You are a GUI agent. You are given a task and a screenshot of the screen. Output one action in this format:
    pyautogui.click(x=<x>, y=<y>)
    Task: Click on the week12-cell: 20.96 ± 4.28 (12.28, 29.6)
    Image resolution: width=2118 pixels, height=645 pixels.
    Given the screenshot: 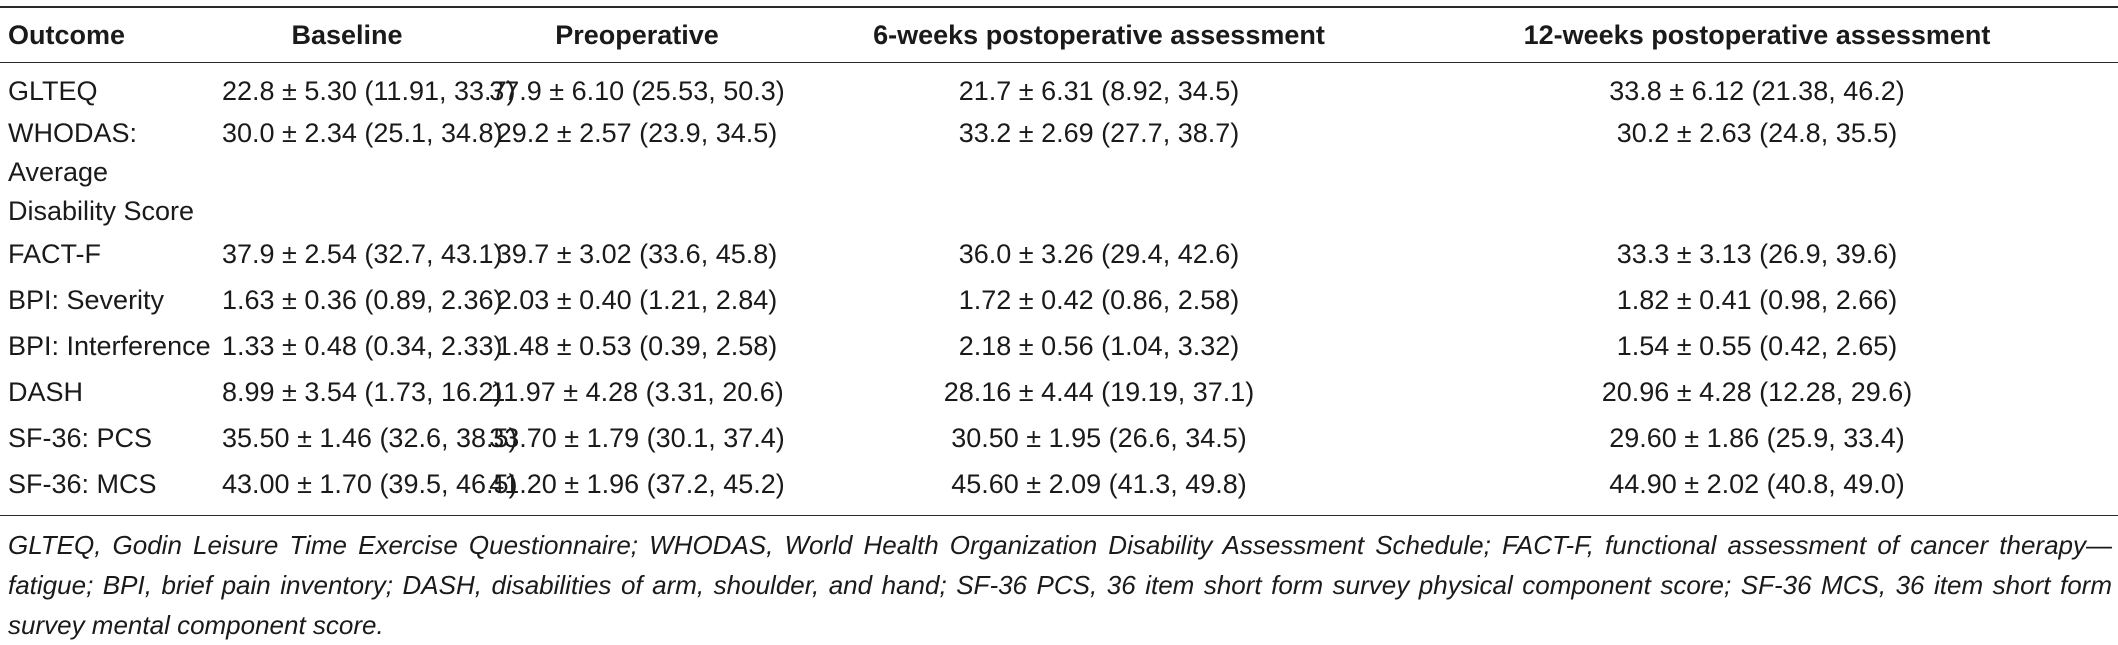 What is the action you would take?
    pyautogui.click(x=1757, y=391)
    